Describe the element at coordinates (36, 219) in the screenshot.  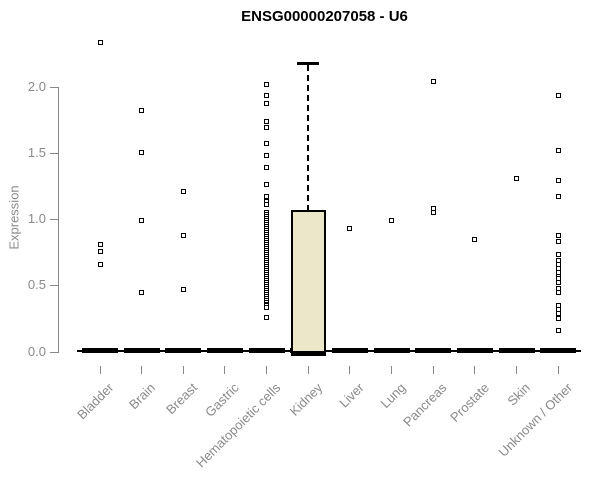
I see `y-tick-label: 1.0` at that location.